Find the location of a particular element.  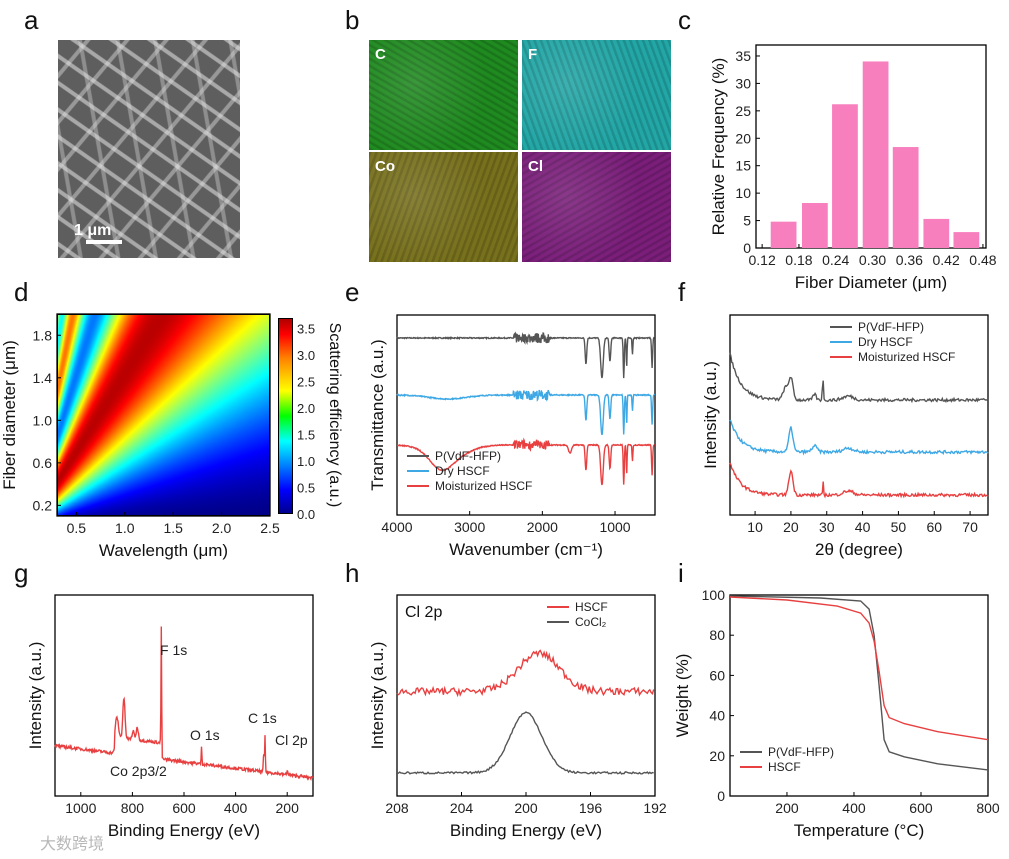

x-tick-label: 50 is located at coordinates (899, 527).